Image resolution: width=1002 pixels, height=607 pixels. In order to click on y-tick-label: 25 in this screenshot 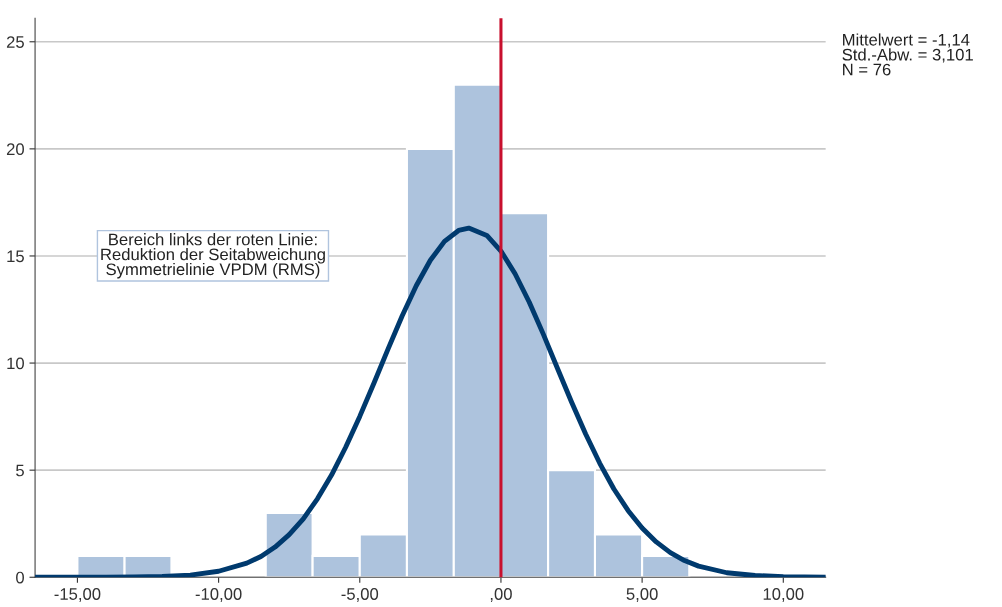, I will do `click(15, 42)`.